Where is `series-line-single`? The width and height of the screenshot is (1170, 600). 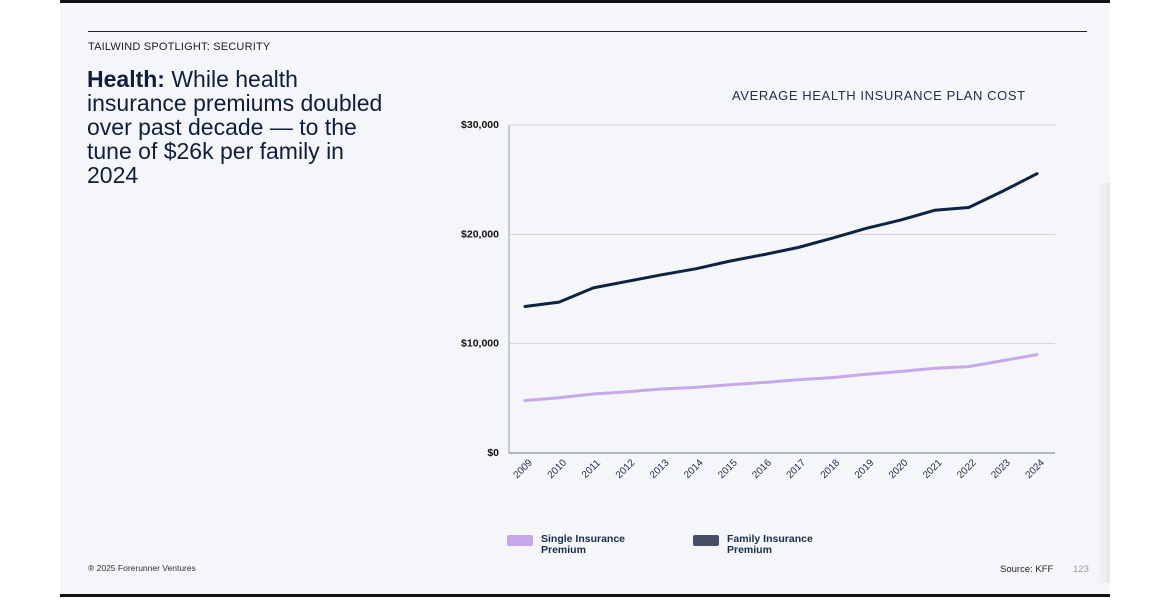
series-line-single is located at coordinates (781, 377).